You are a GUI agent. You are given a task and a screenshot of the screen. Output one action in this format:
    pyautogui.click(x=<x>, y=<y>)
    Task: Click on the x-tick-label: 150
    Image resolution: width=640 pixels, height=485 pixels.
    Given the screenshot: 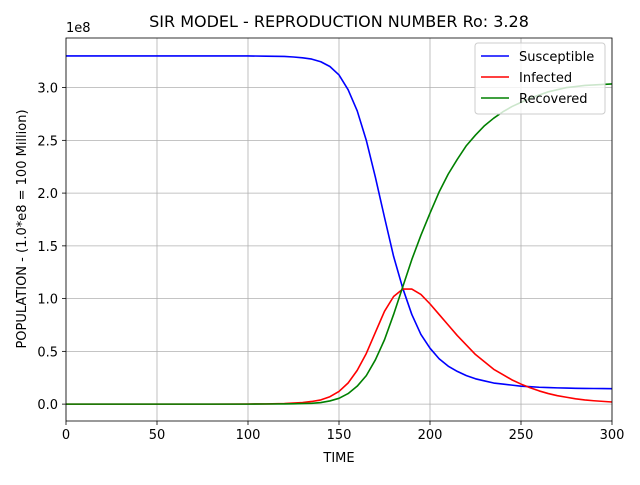 What is the action you would take?
    pyautogui.click(x=339, y=435)
    